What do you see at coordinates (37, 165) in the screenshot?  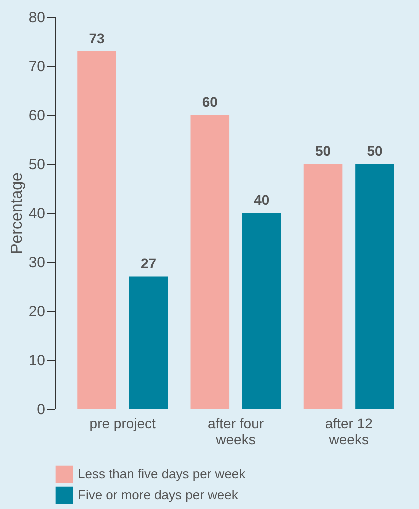 I see `y-tick-label: 50` at bounding box center [37, 165].